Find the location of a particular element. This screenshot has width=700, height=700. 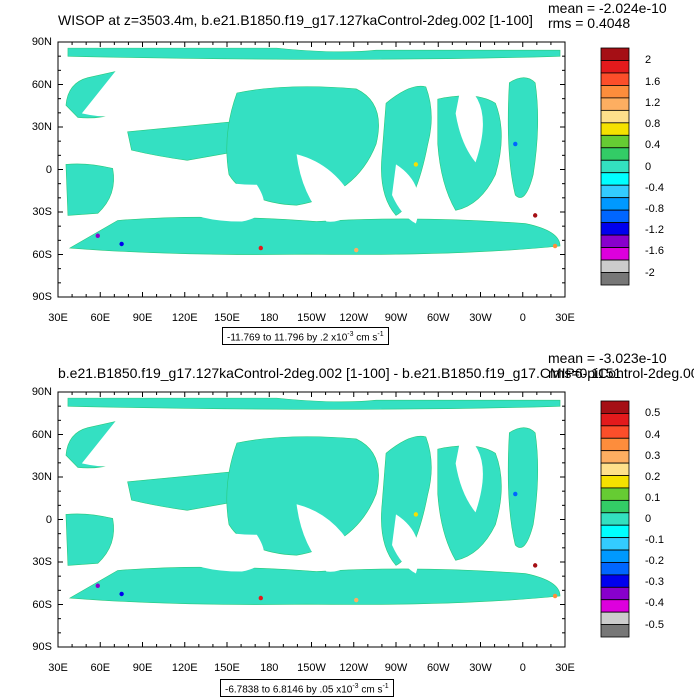

panel2-colorbar-label: -0.5 is located at coordinates (654, 624).